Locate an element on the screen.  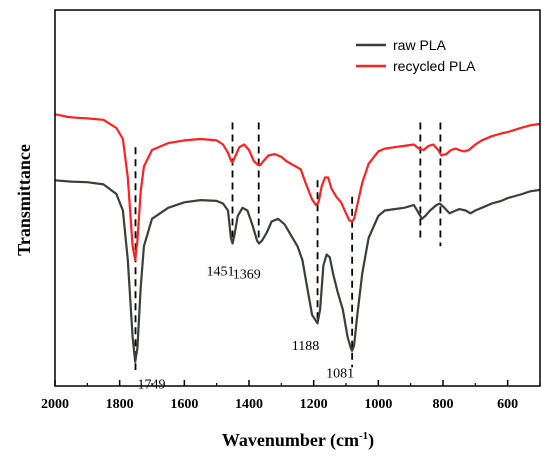
x-axis-title-superscript: -1 is located at coordinates (363, 436).